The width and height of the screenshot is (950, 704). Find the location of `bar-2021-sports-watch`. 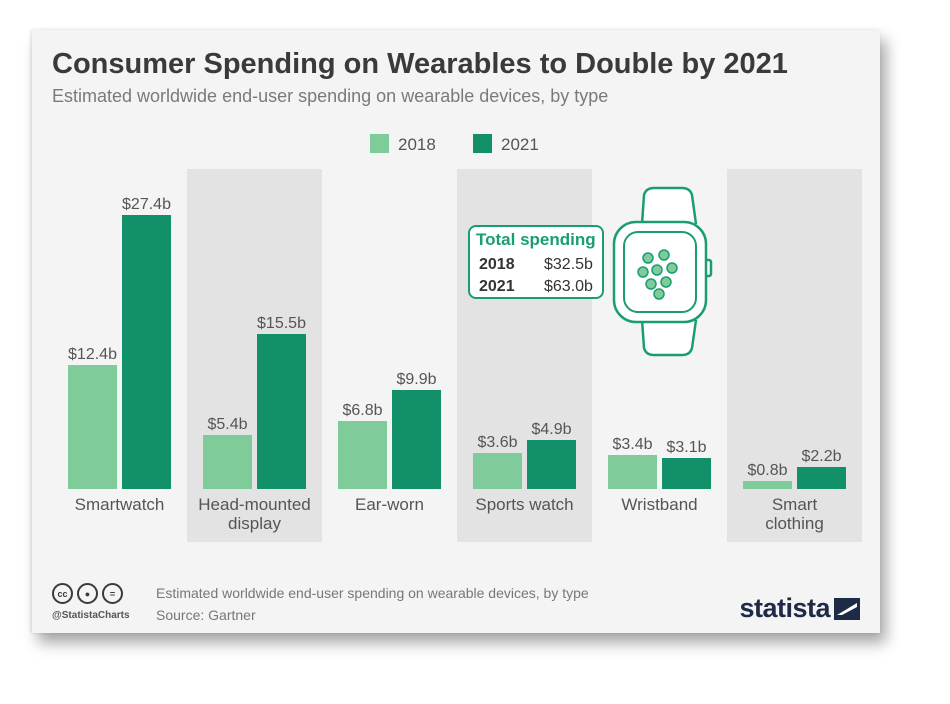

bar-2021-sports-watch is located at coordinates (551, 464).